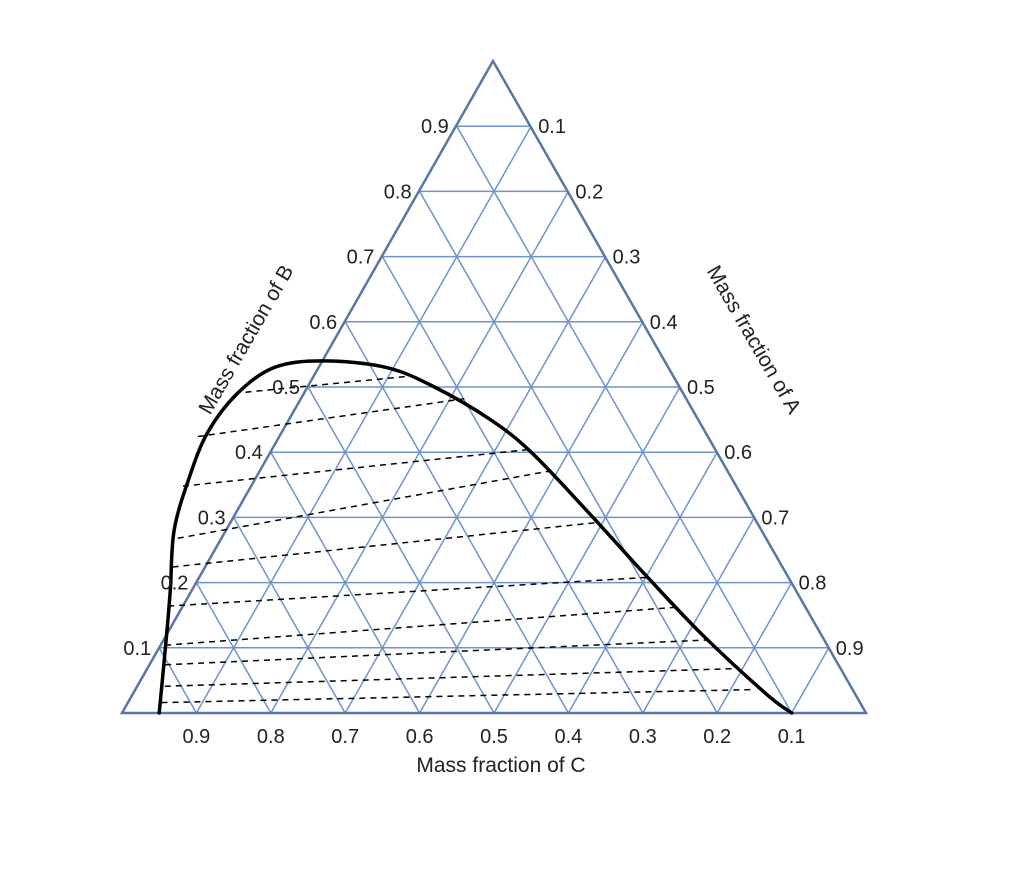 The width and height of the screenshot is (1024, 880). I want to click on tick-label-b: 0.8, so click(398, 192).